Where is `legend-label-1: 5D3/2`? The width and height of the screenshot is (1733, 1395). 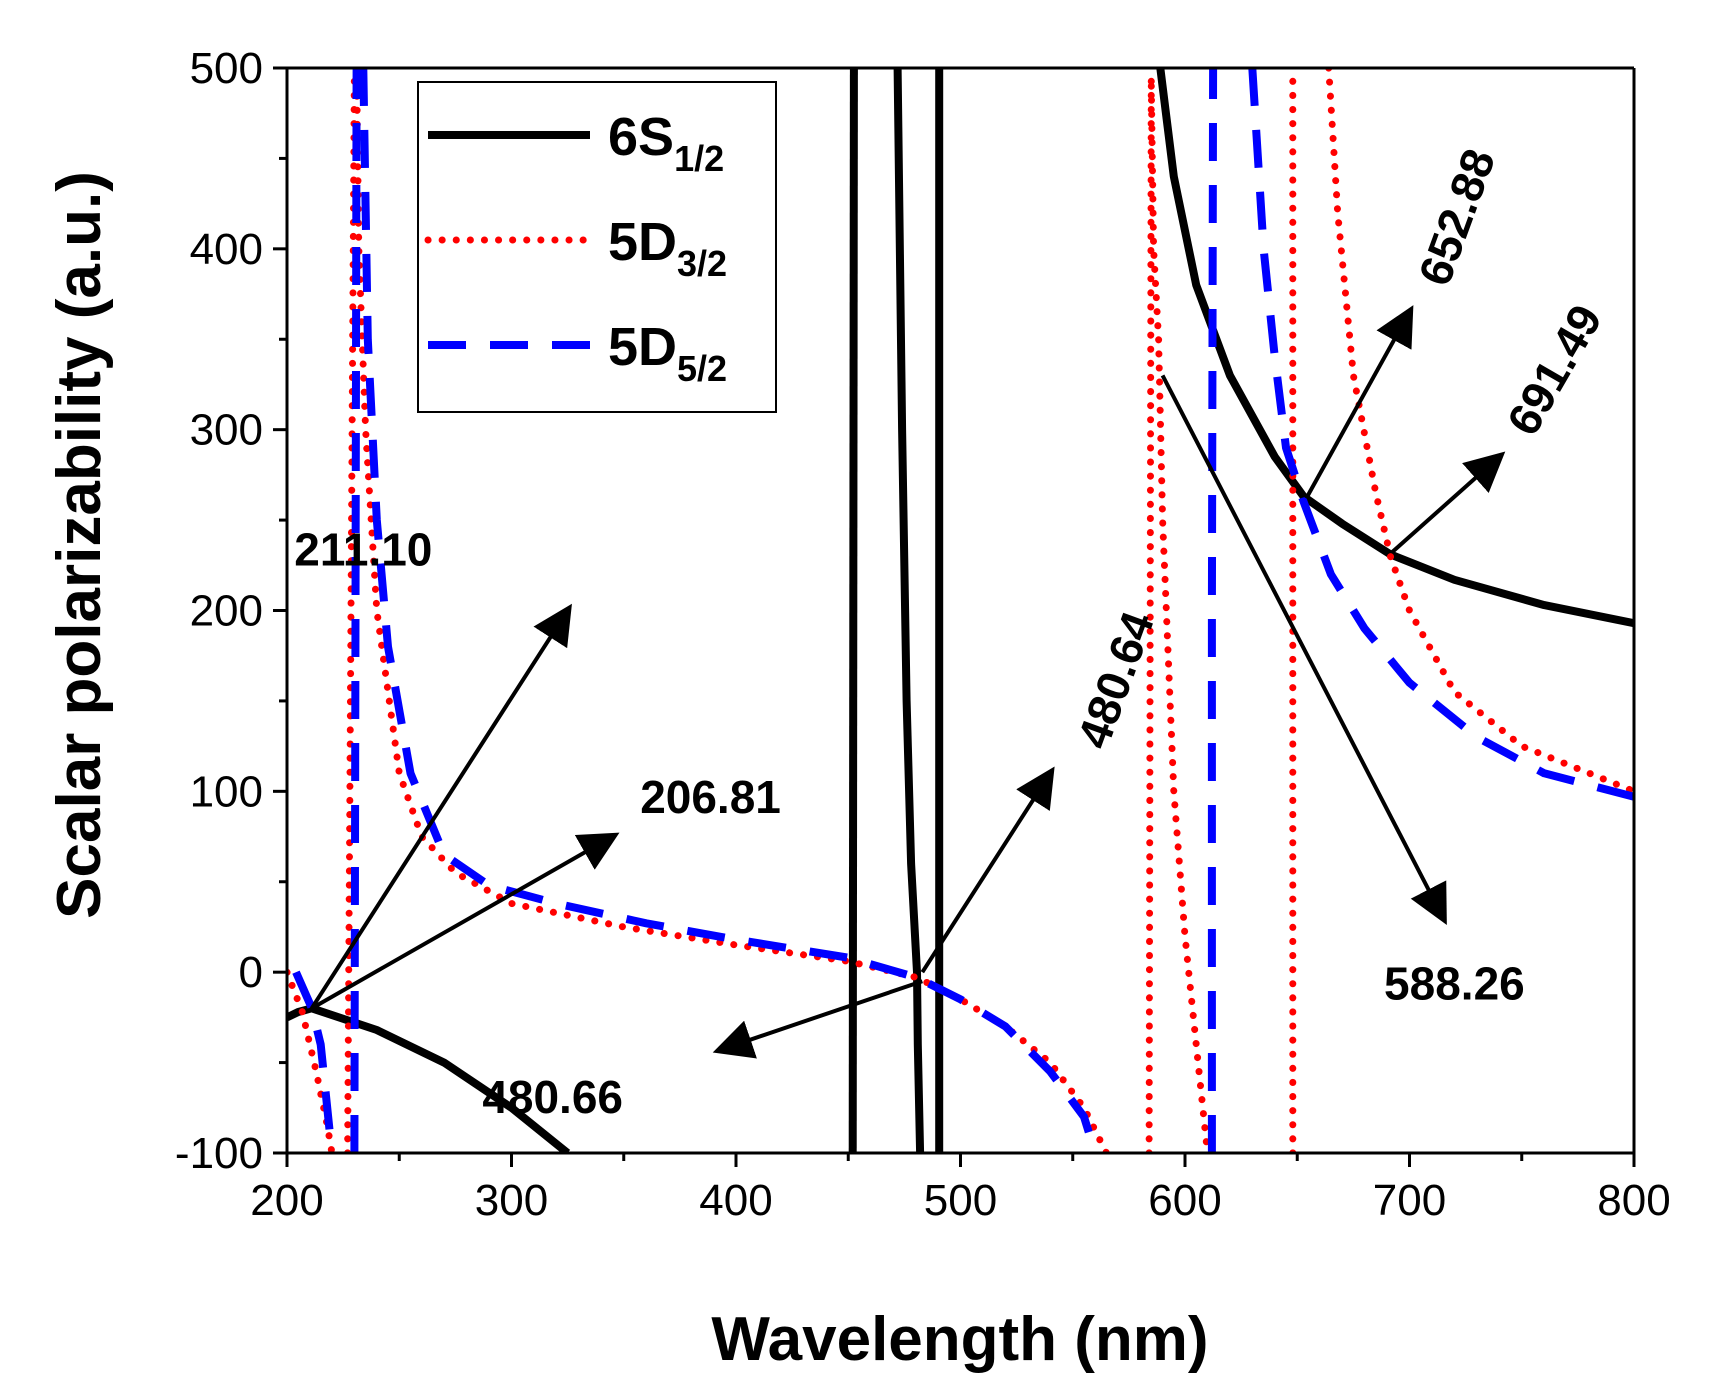
legend-label-1: 5D3/2 is located at coordinates (667, 248).